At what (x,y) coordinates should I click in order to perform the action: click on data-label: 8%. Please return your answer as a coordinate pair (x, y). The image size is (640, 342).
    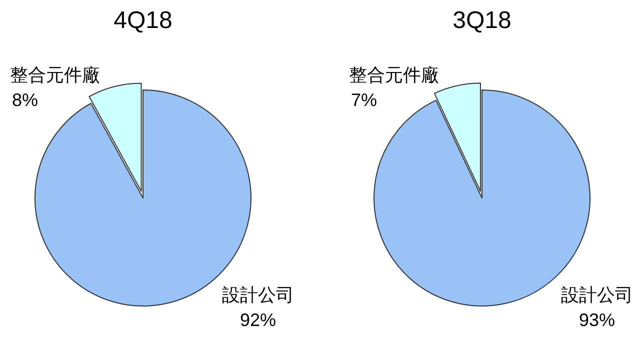
    Looking at the image, I should click on (25, 100).